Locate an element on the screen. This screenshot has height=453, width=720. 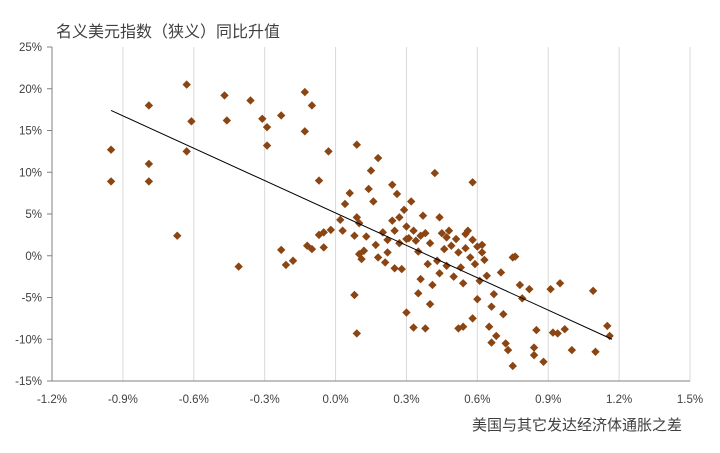
chart-title: 名义美元指数（狭义）同比升值 is located at coordinates (168, 31).